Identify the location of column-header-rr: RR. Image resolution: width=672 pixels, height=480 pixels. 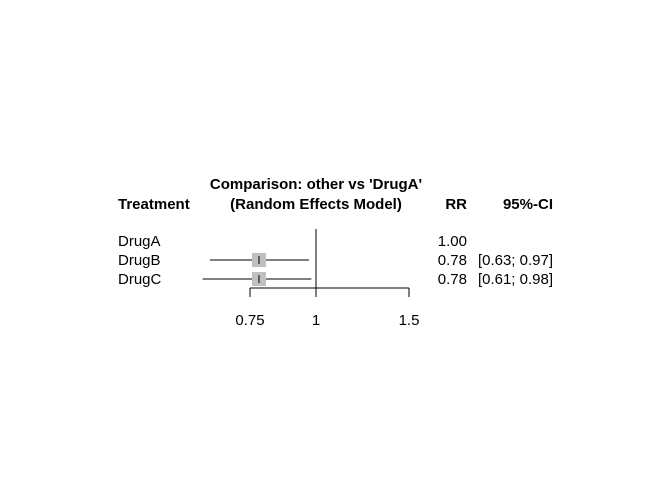
(456, 204).